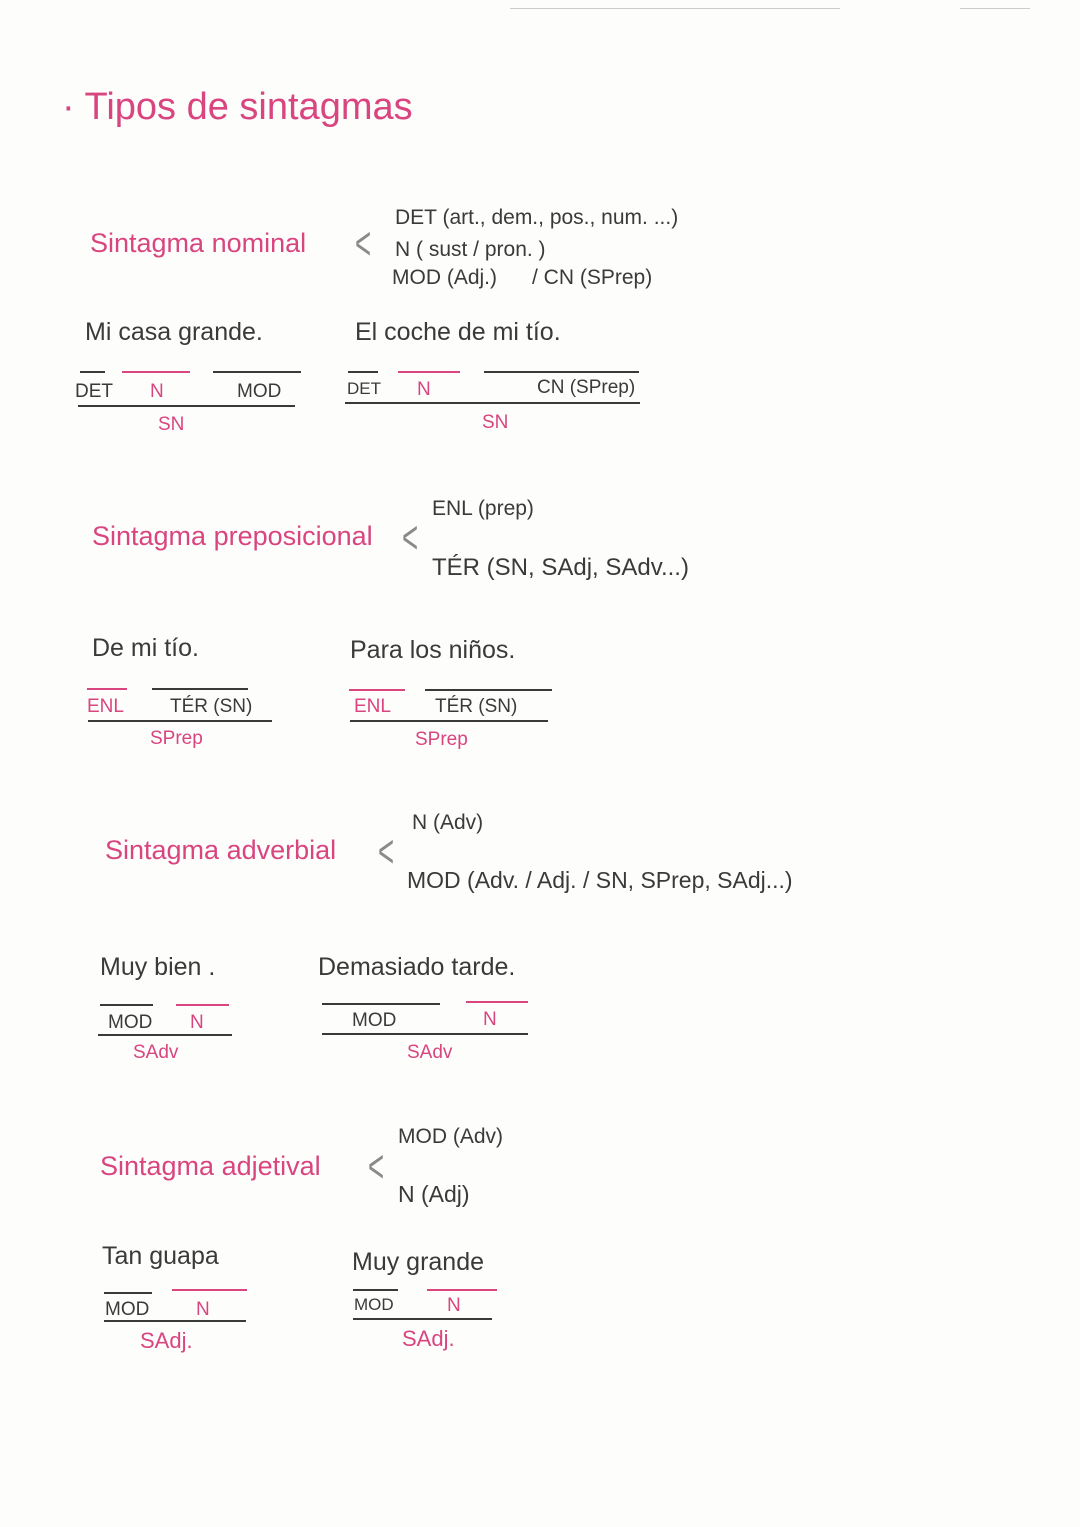 This screenshot has width=1080, height=1527. What do you see at coordinates (470, 249) in the screenshot?
I see `bracket-line: N ( sust / pron. )` at bounding box center [470, 249].